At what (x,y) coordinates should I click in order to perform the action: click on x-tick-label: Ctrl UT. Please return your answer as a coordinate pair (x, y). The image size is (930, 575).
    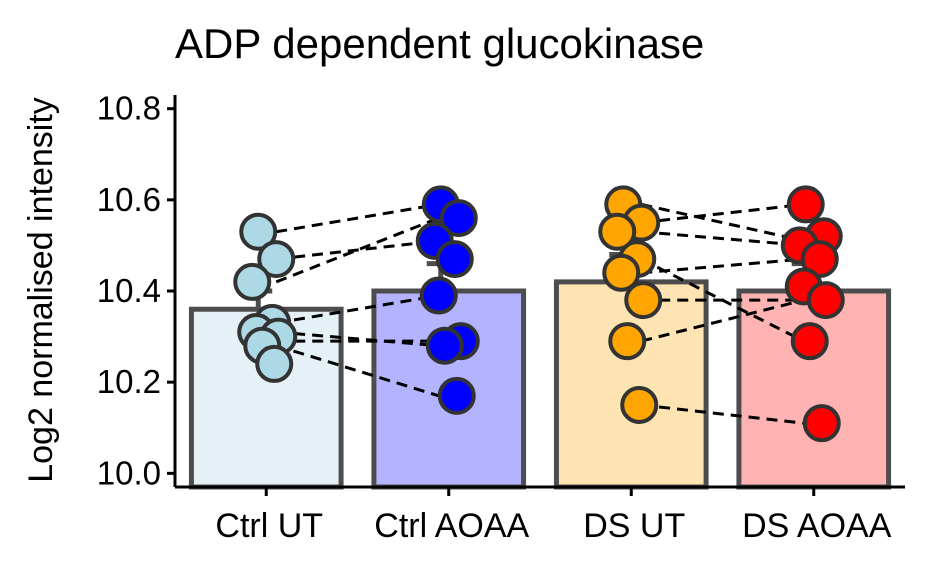
    Looking at the image, I should click on (269, 526).